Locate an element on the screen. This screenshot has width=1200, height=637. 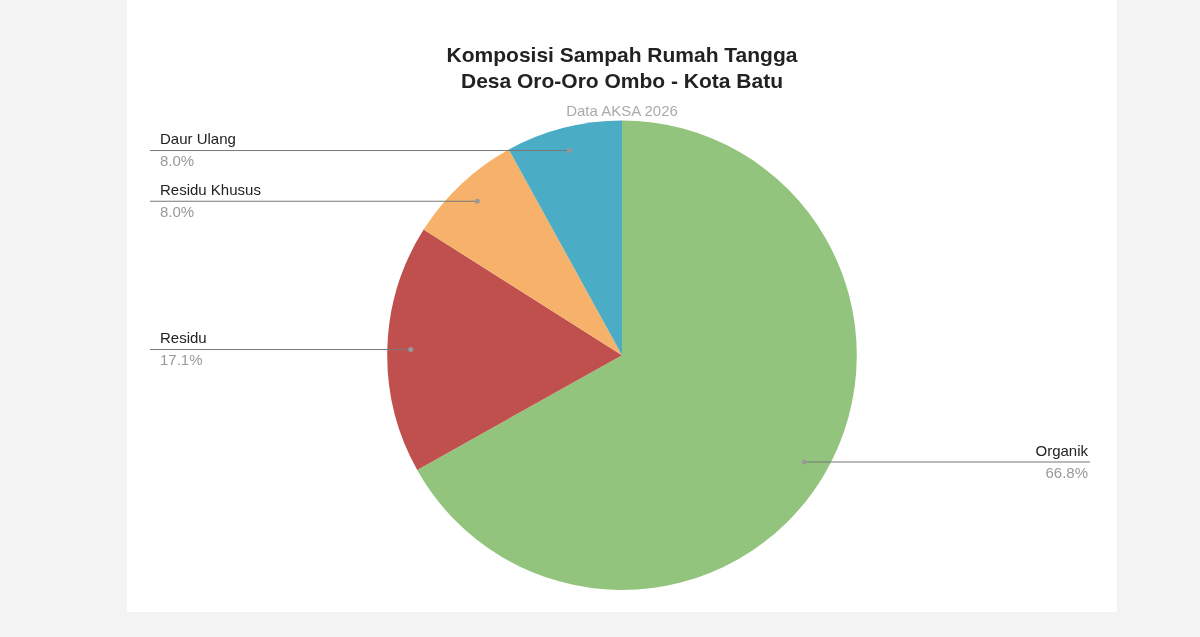
slice-label: Residu Khusus is located at coordinates (210, 189).